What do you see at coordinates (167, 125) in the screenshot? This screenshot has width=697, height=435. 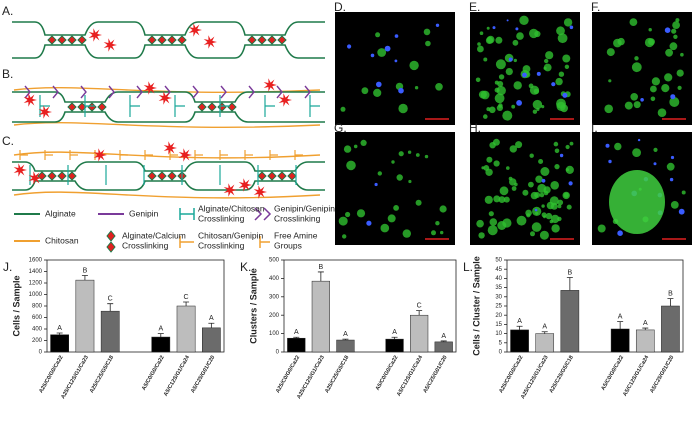 I see `chitosan` at bounding box center [167, 125].